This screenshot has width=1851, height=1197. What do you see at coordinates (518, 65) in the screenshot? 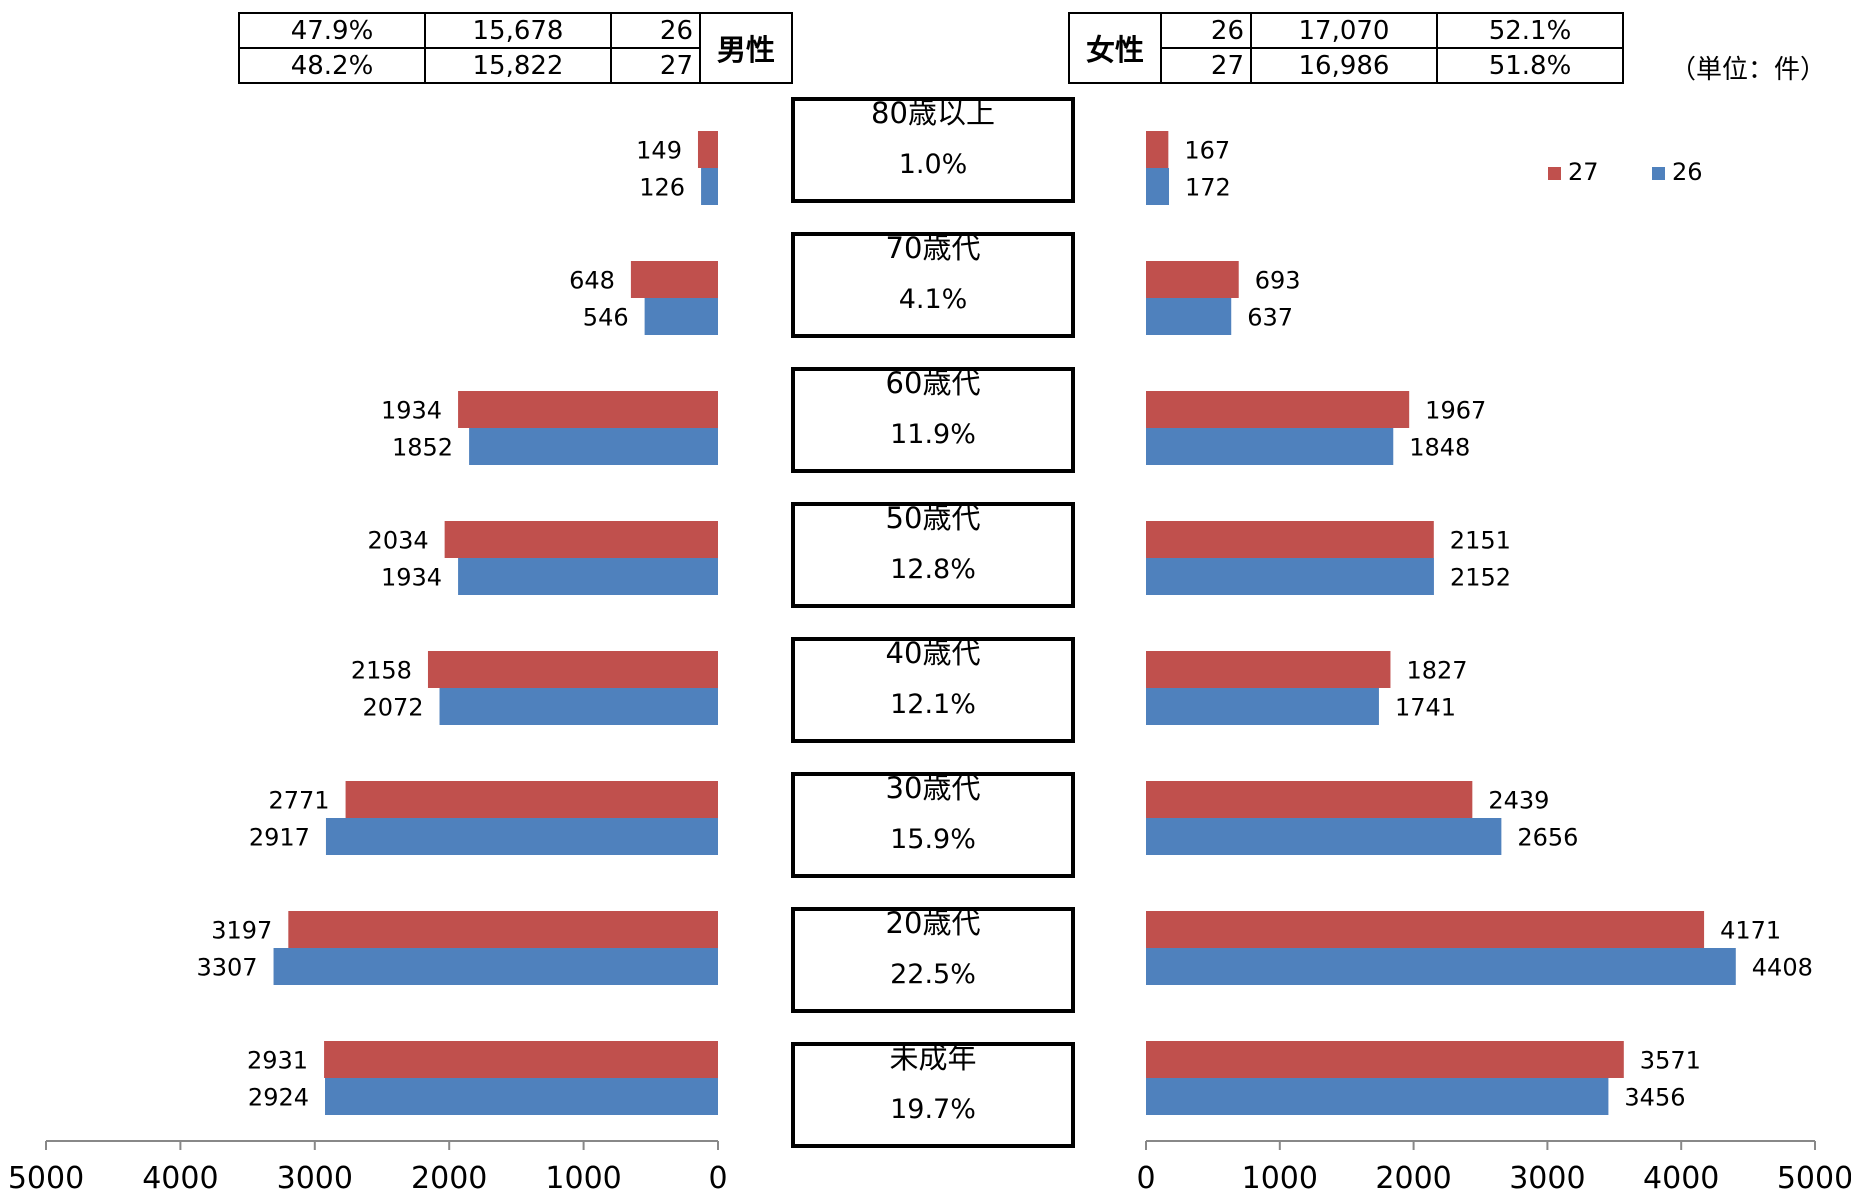
I see `male-count-cell: 15,822` at bounding box center [518, 65].